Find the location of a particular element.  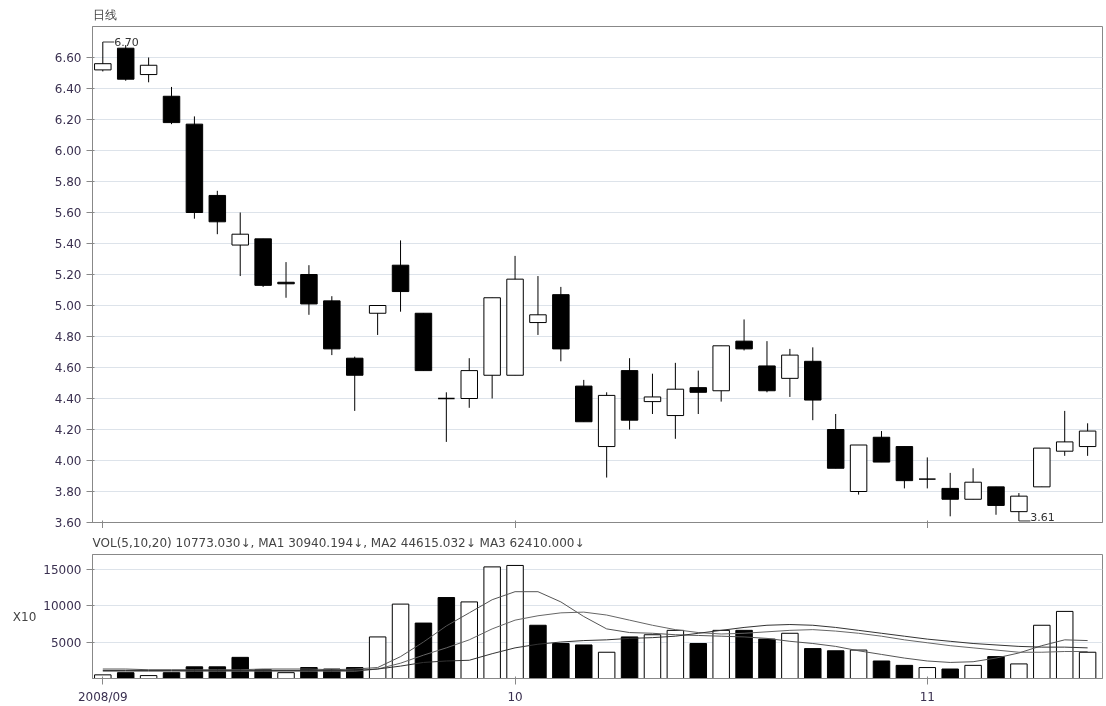

y-tick-label: 3.80 is located at coordinates (68, 492).